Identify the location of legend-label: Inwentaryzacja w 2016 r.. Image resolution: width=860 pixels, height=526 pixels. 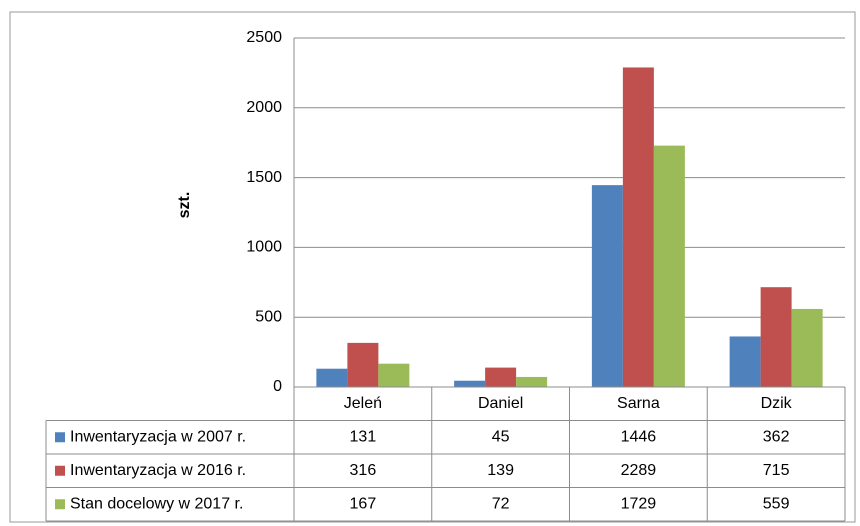
(158, 470).